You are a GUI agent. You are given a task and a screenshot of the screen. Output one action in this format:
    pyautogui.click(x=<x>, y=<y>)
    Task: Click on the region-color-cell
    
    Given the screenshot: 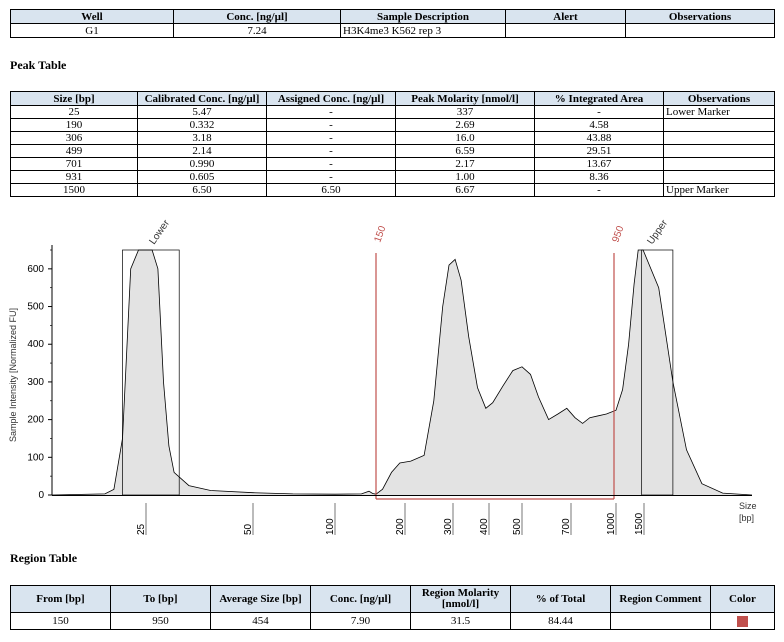 What is the action you would take?
    pyautogui.click(x=742, y=621)
    